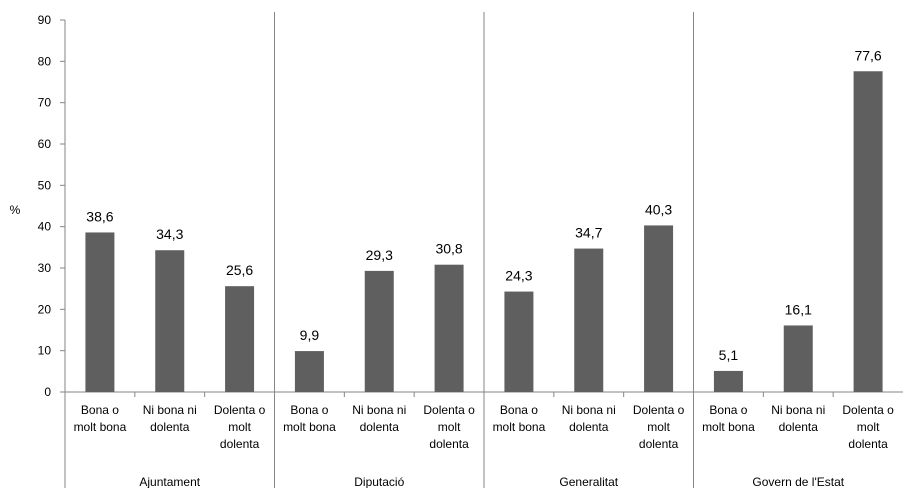 This screenshot has height=488, width=903. What do you see at coordinates (47, 392) in the screenshot?
I see `y-tick-label: 0` at bounding box center [47, 392].